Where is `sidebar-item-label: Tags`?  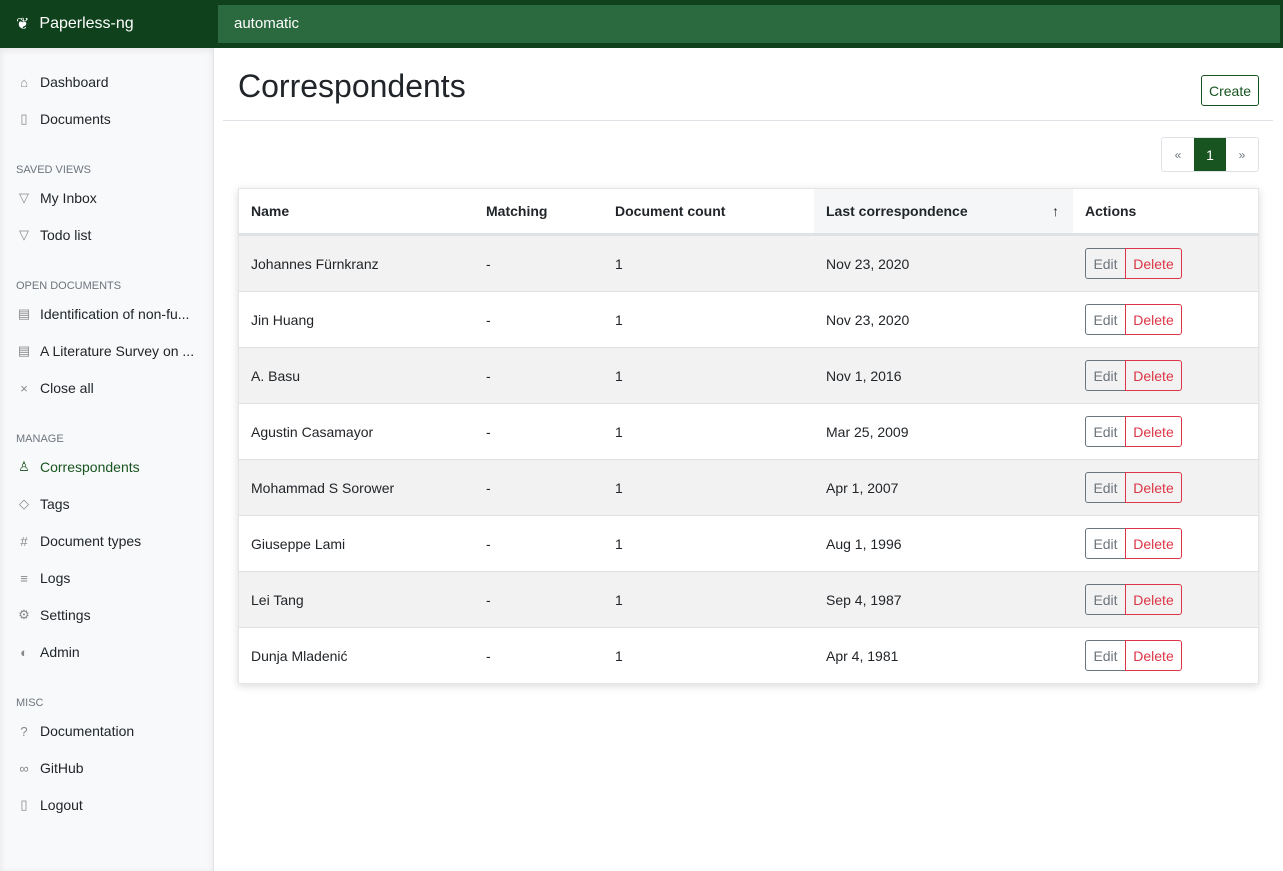 sidebar-item-label: Tags is located at coordinates (55, 504).